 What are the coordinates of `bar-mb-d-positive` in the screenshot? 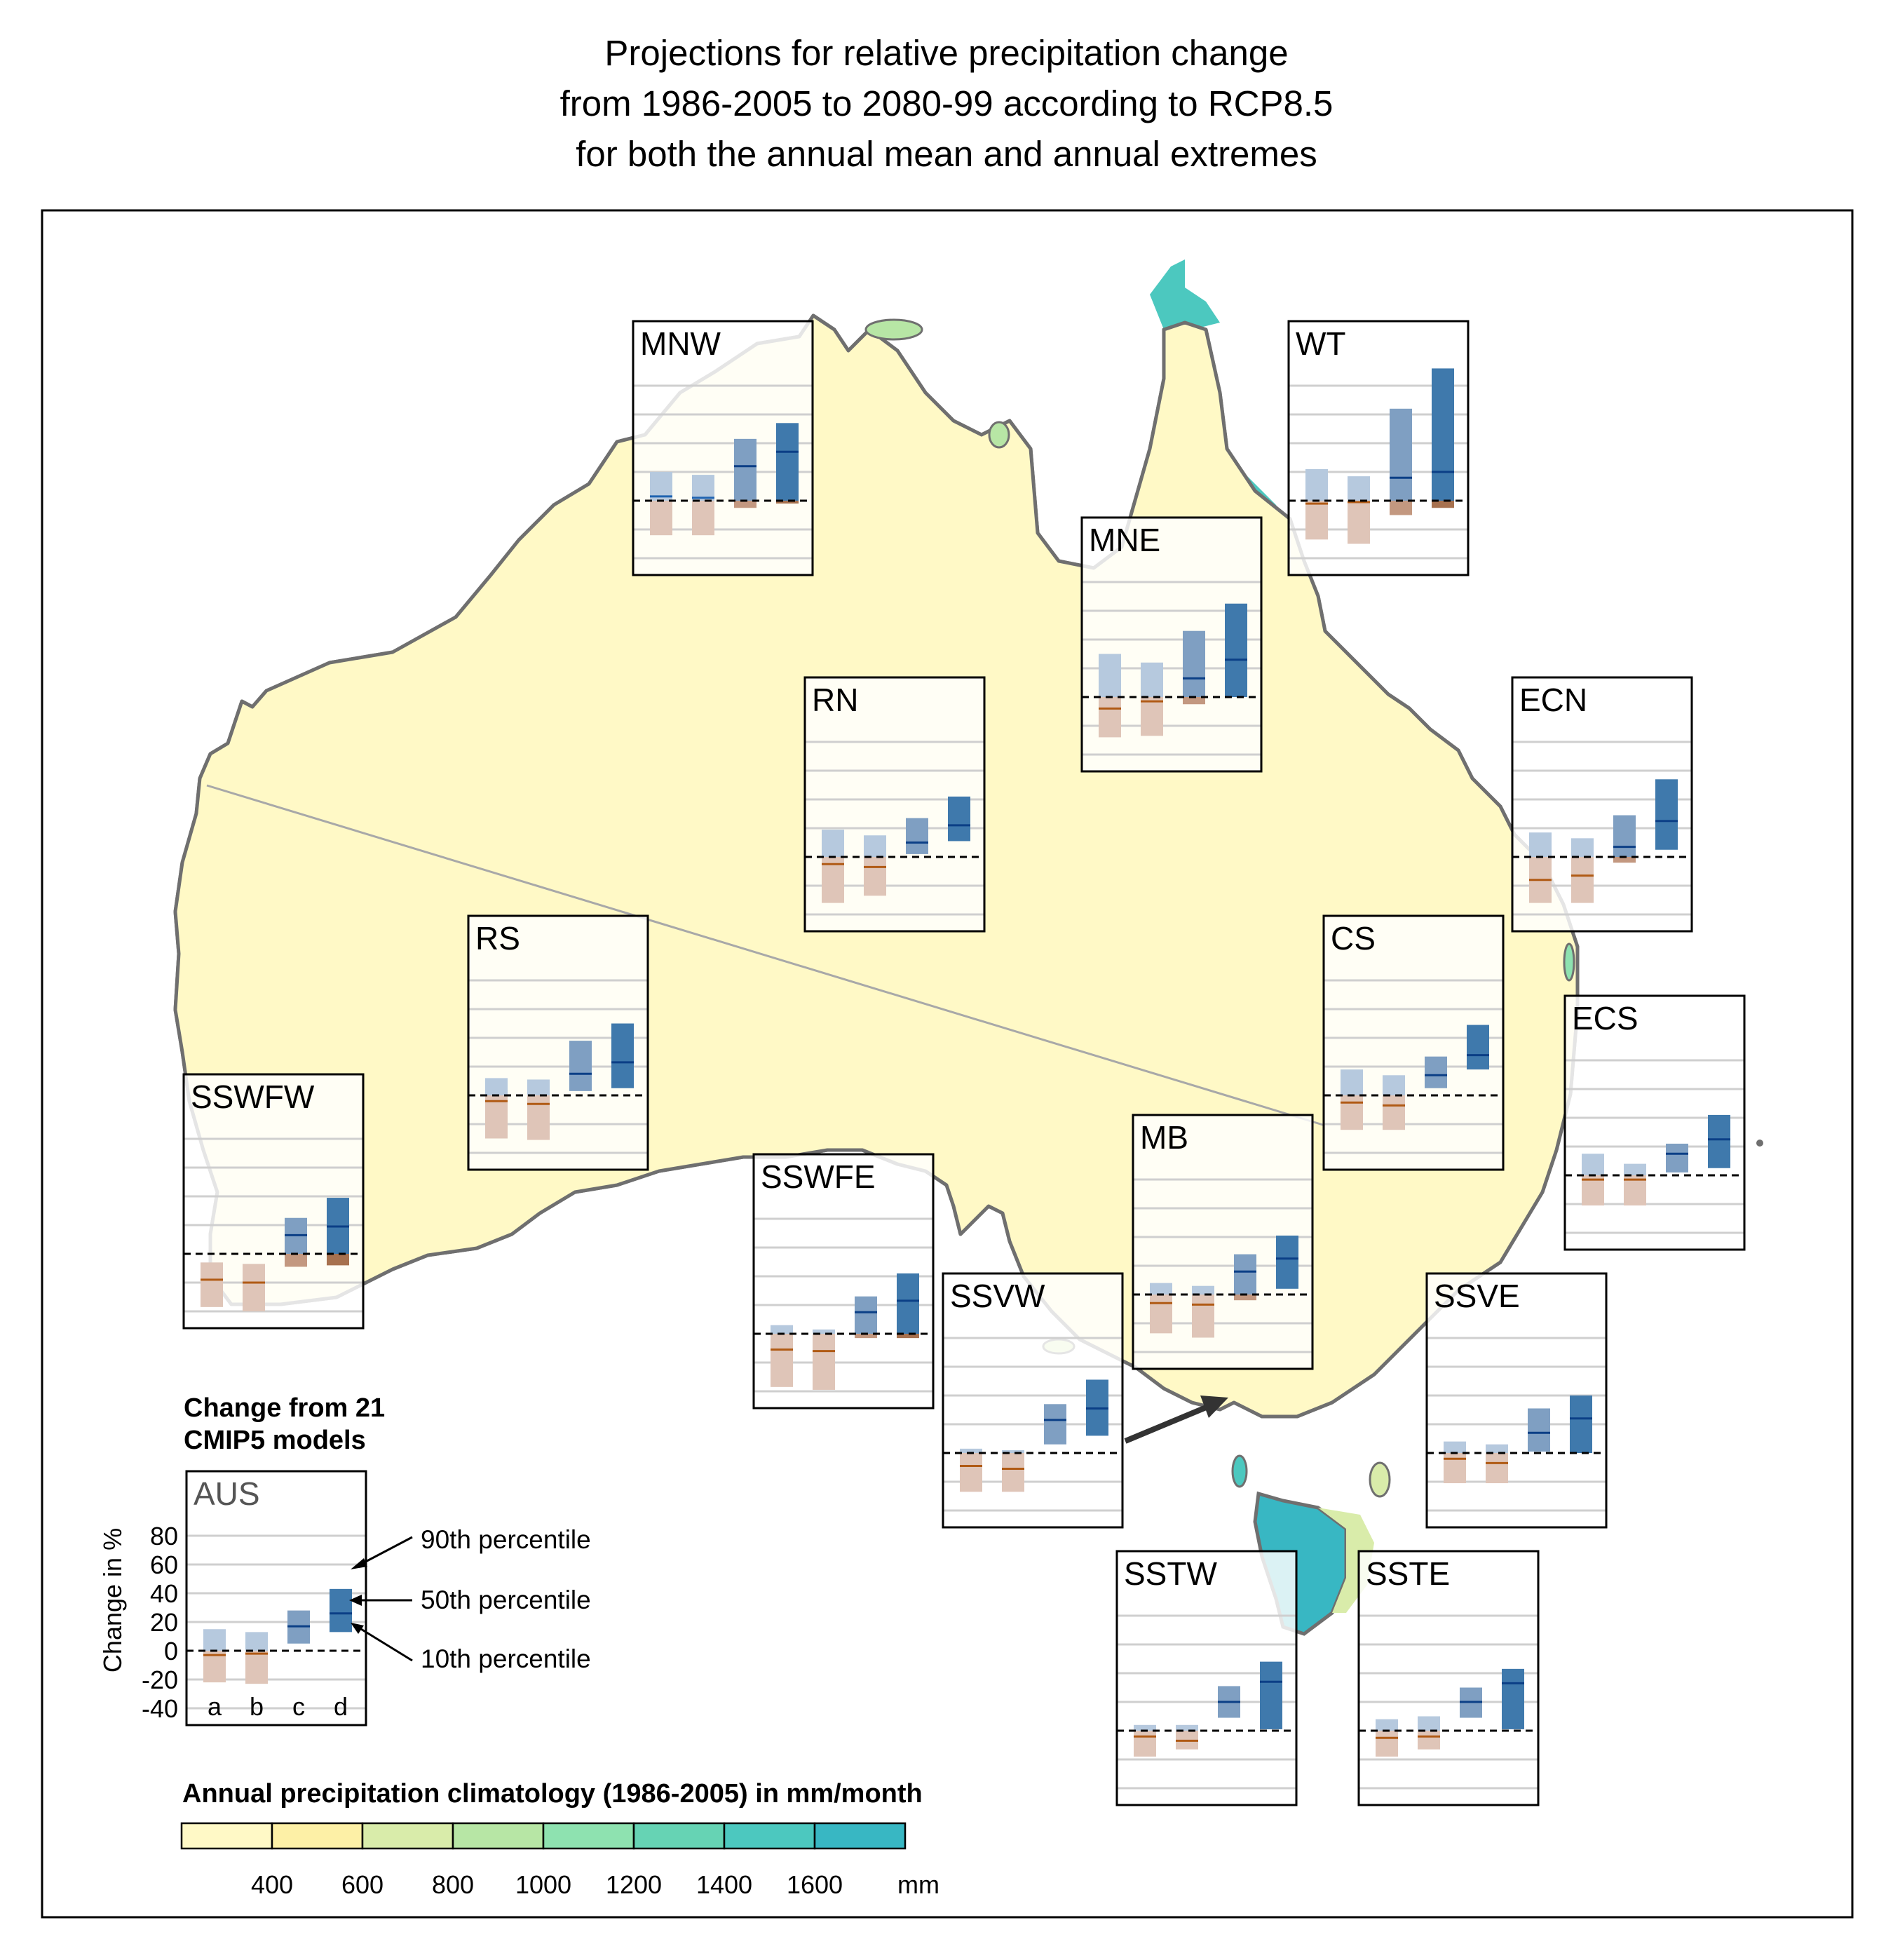 It's located at (1287, 1262).